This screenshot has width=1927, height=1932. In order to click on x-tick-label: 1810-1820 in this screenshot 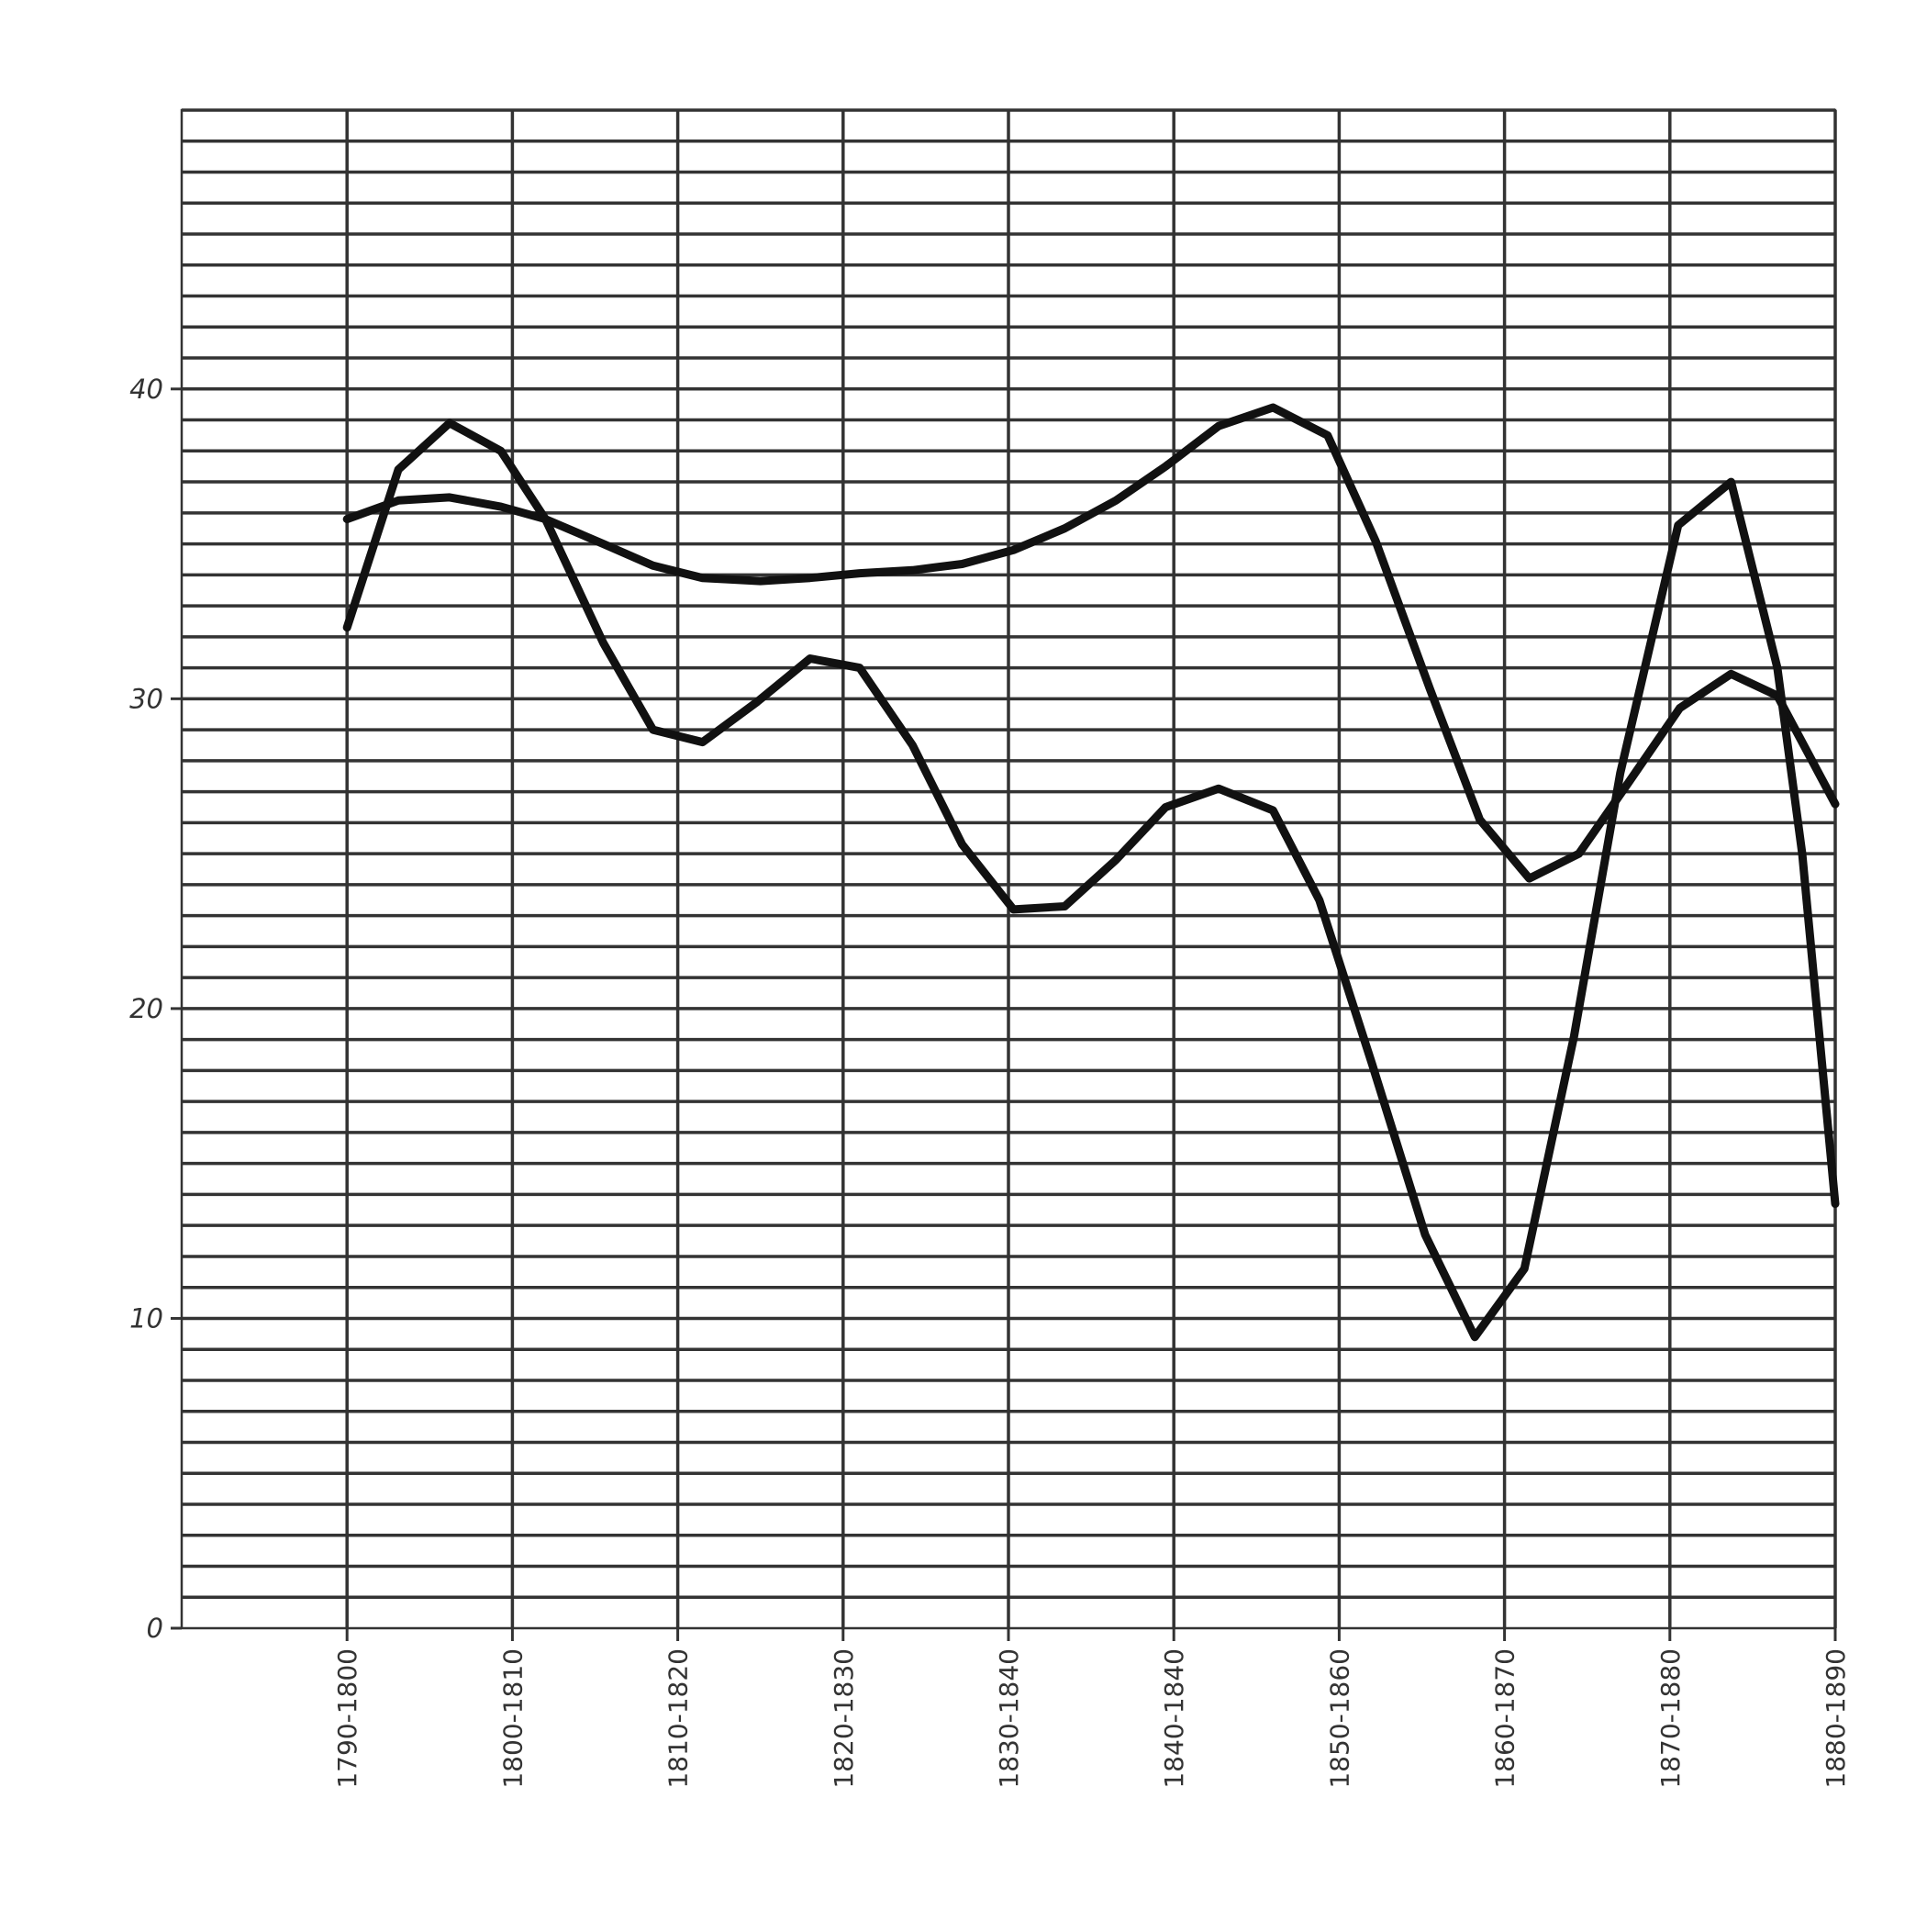, I will do `click(678, 1718)`.